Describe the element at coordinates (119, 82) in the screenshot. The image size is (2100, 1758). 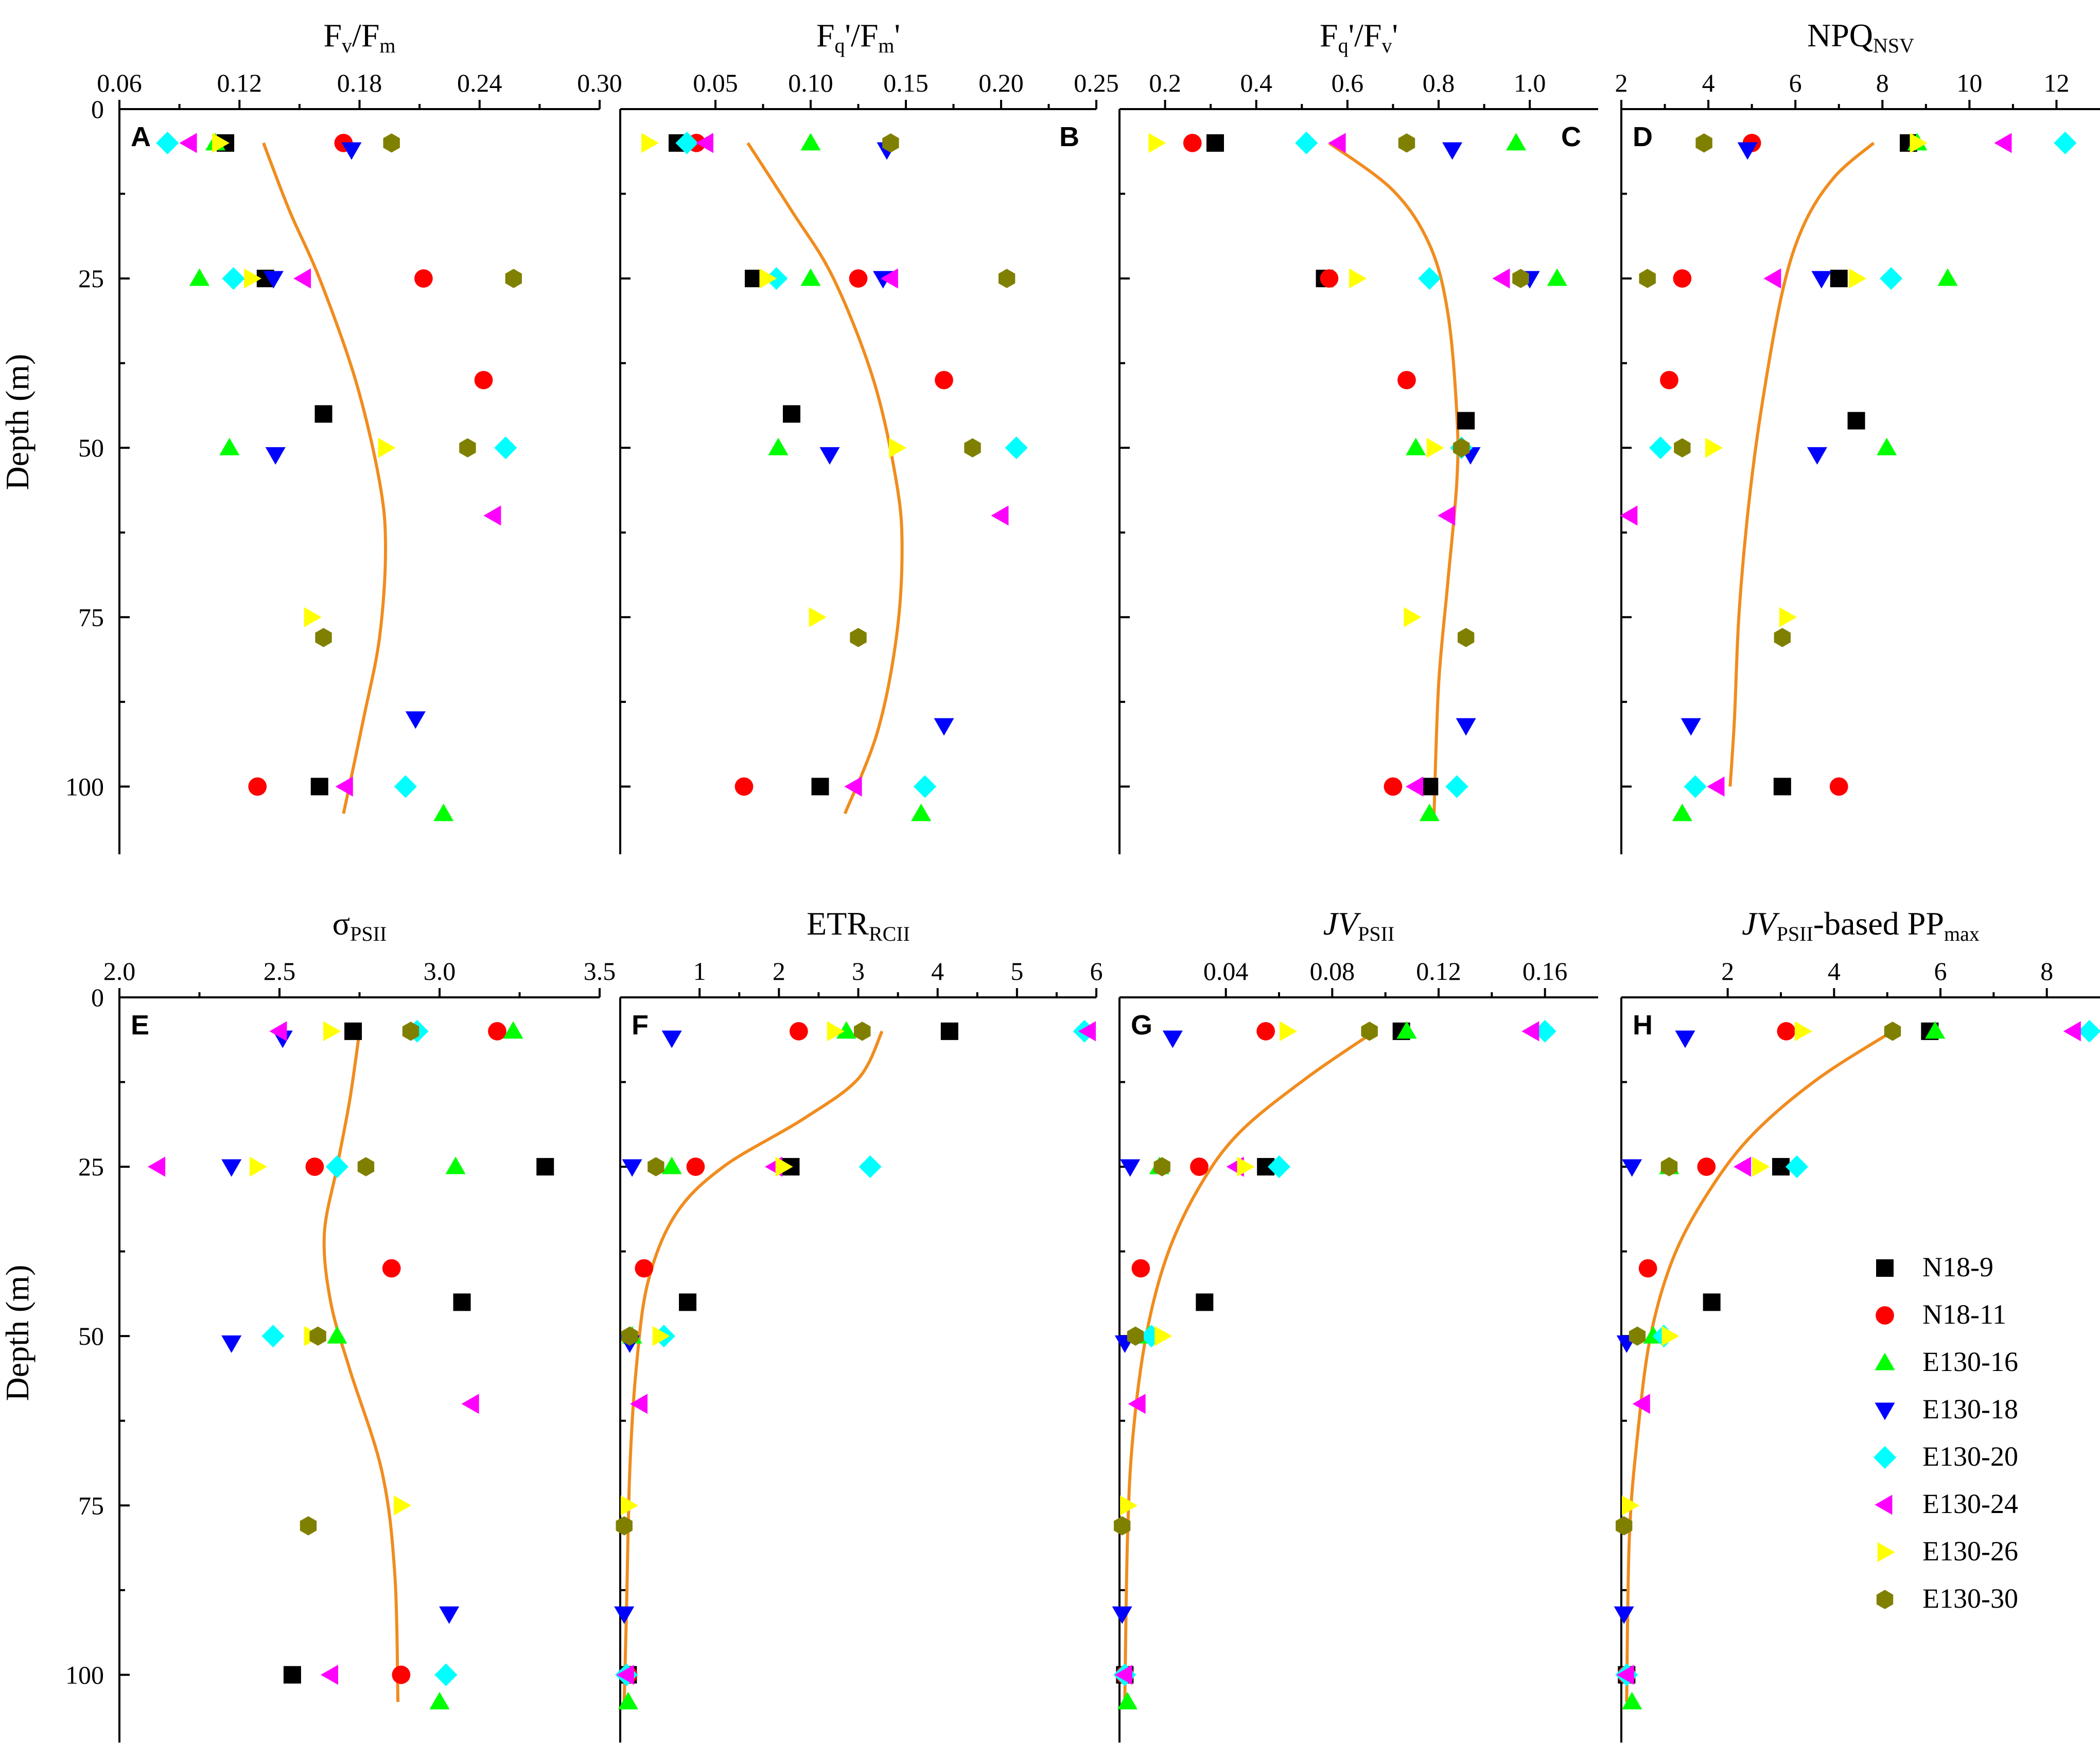
I see `x-tick-label: 0.06` at that location.